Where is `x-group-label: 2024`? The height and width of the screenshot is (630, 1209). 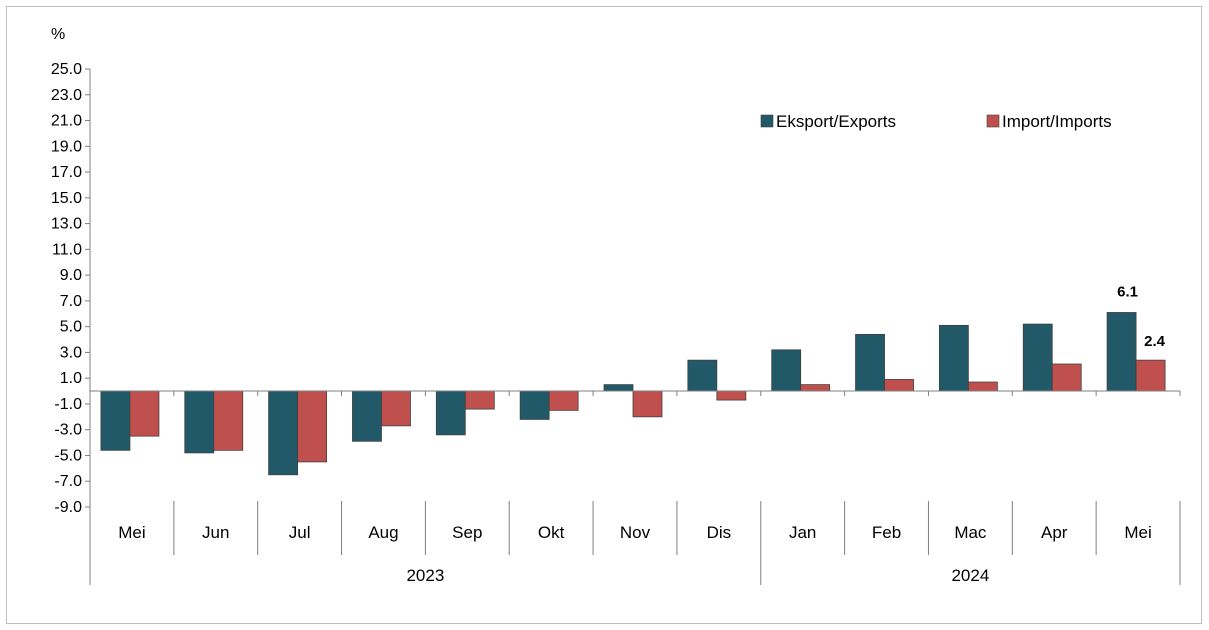 x-group-label: 2024 is located at coordinates (970, 575).